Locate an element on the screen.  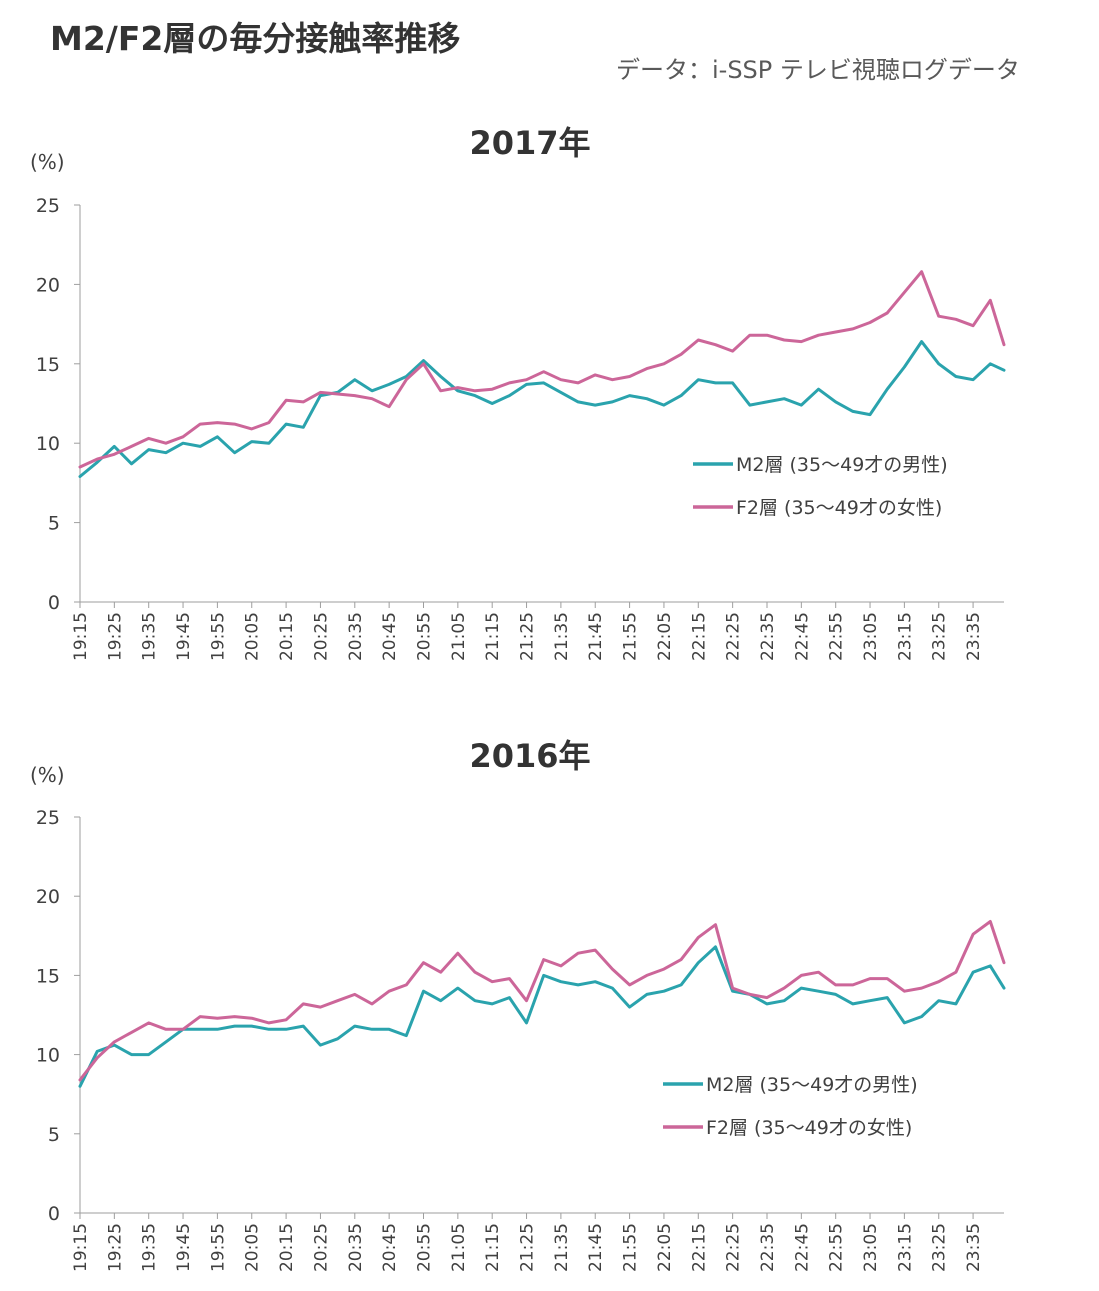
chart-title-2017: 2017年 is located at coordinates (530, 143).